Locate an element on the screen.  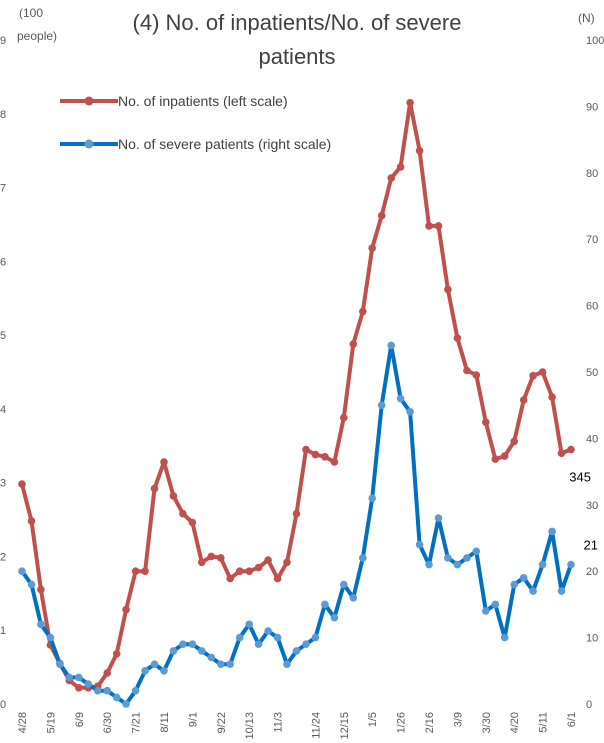
x-axis-tick-label: 12/15 is located at coordinates (345, 726).